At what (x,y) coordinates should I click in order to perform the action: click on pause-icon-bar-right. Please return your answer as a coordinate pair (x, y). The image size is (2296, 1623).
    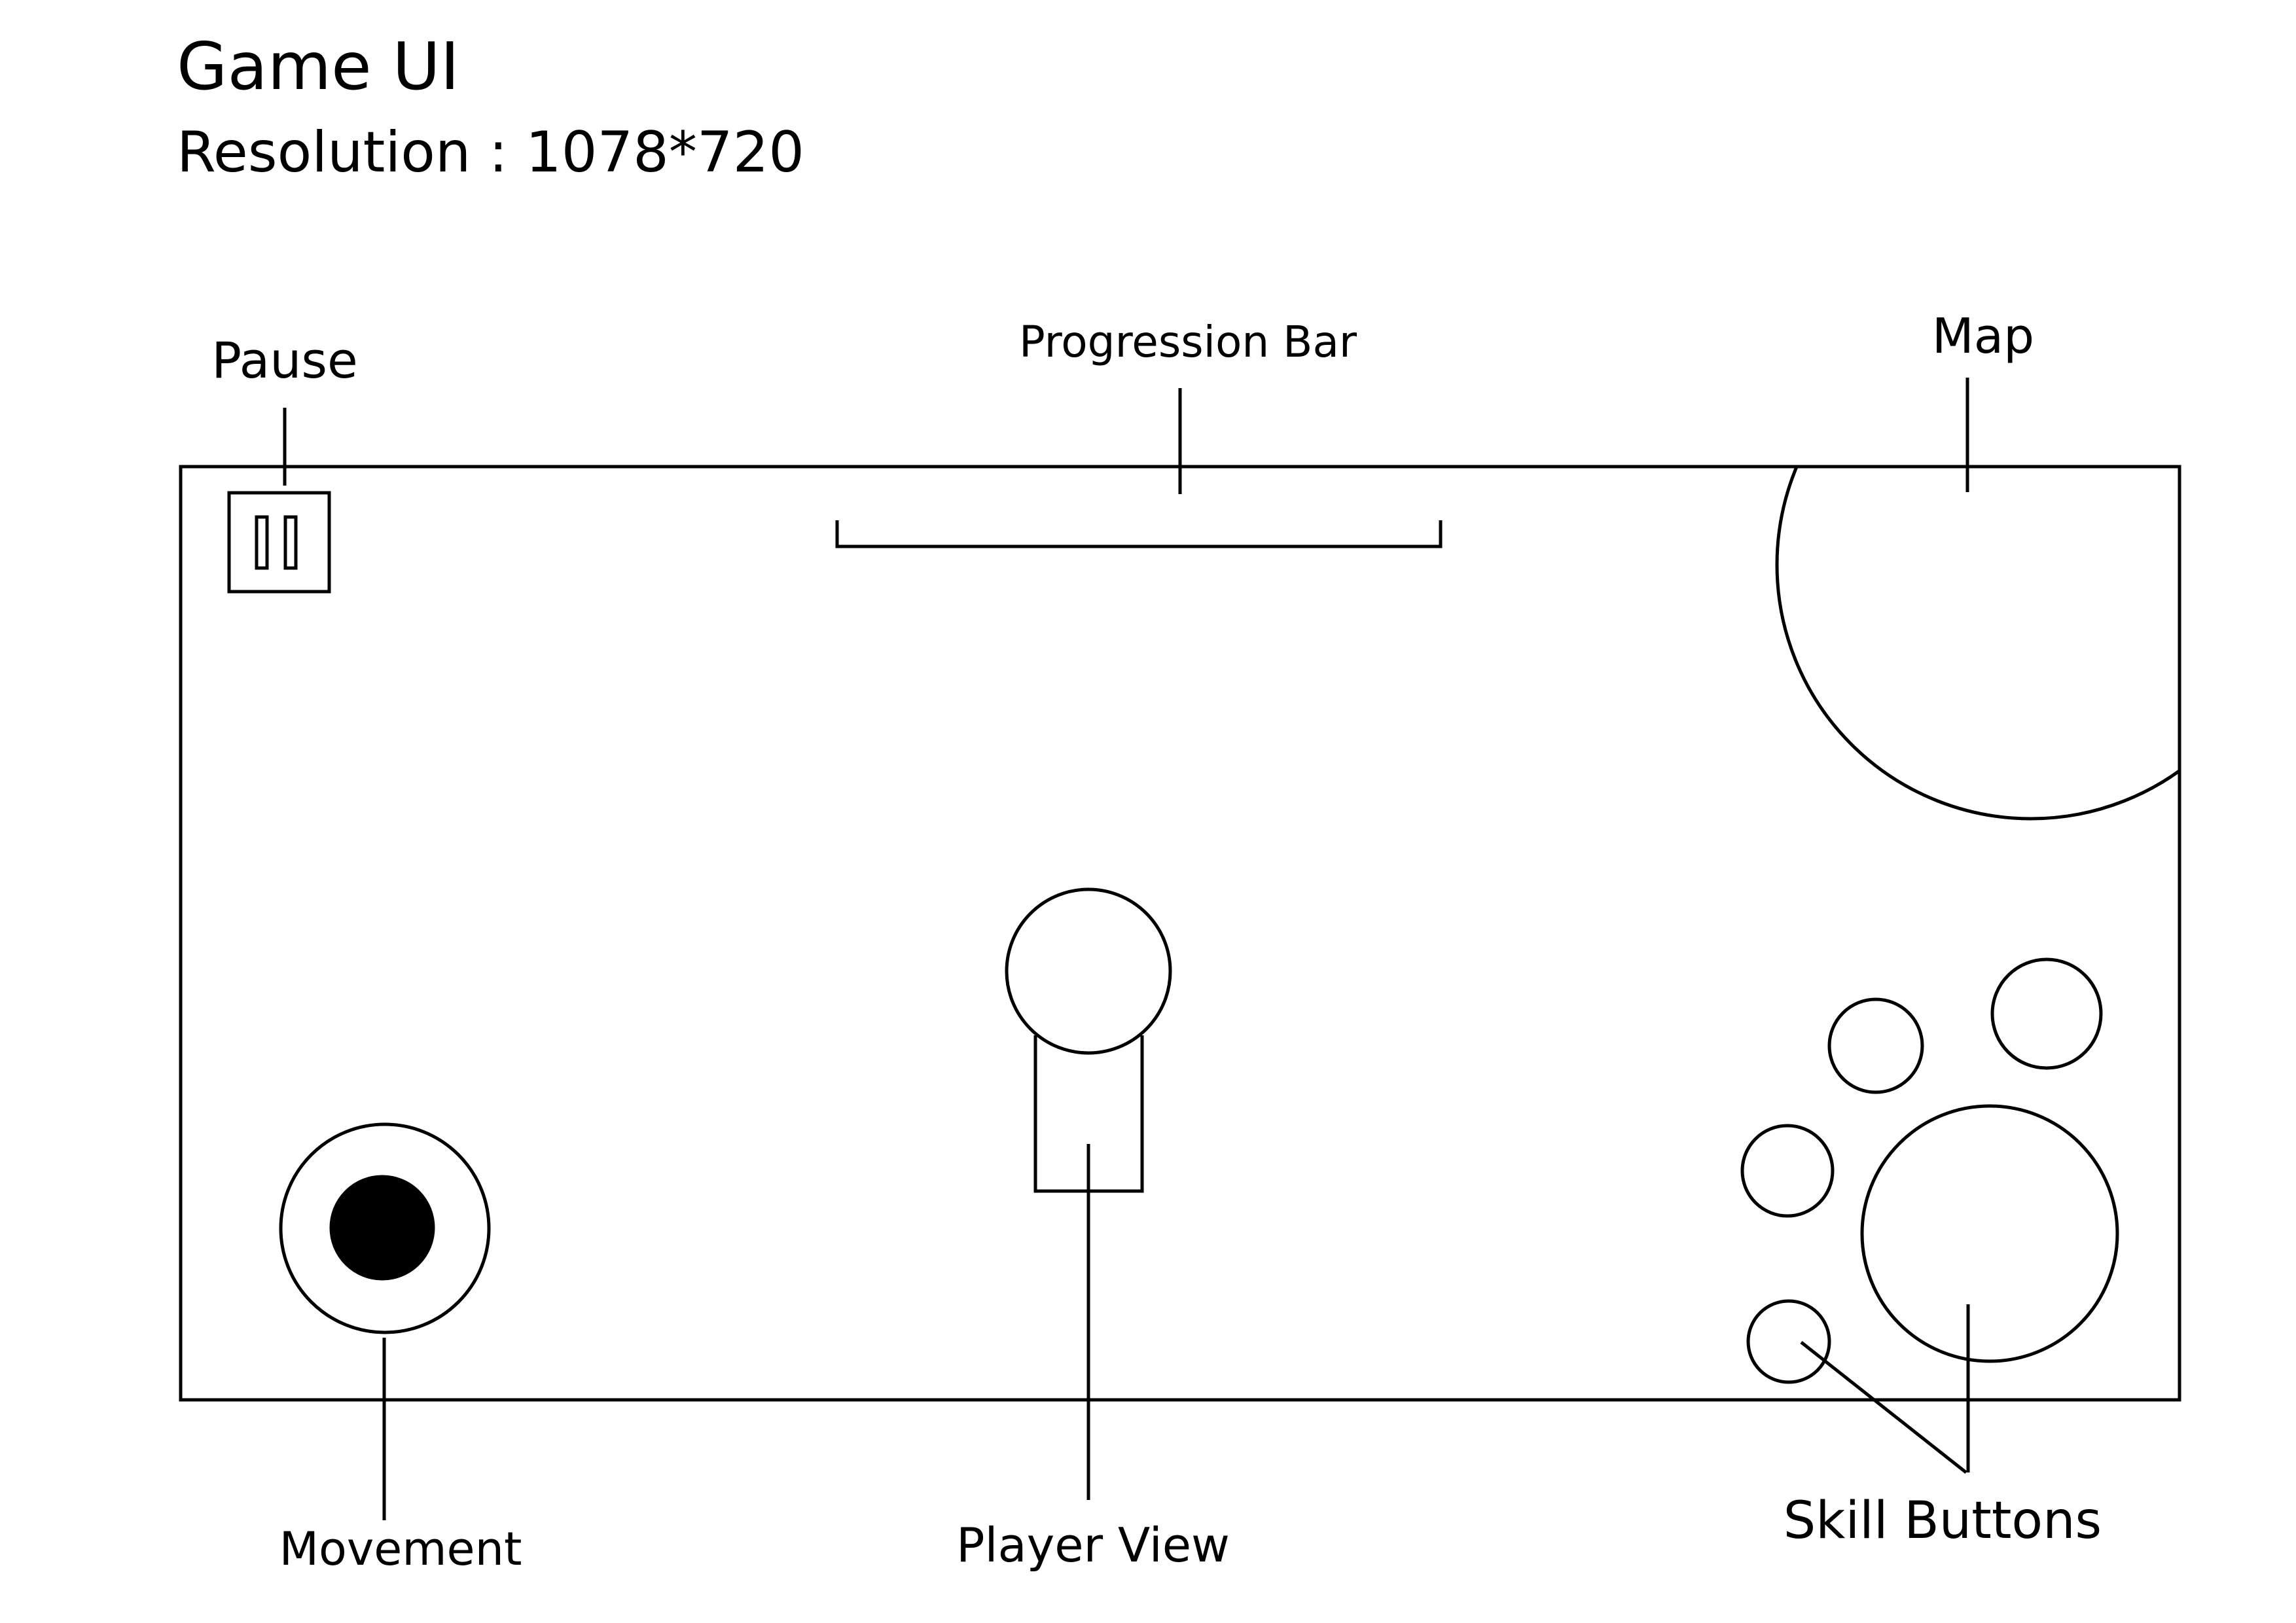
    Looking at the image, I should click on (290, 542).